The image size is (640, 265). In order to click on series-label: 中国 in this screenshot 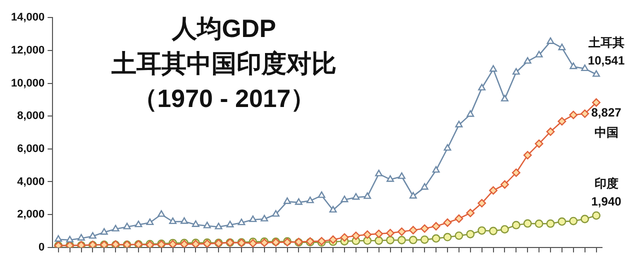, I will do `click(606, 133)`.